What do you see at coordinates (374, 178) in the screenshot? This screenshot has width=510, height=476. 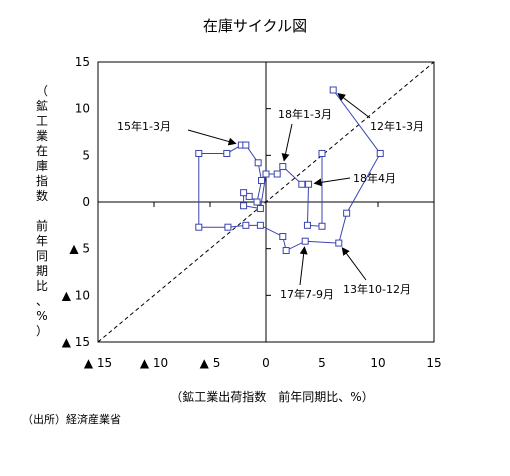 I see `annotation-label: 18年4月` at bounding box center [374, 178].